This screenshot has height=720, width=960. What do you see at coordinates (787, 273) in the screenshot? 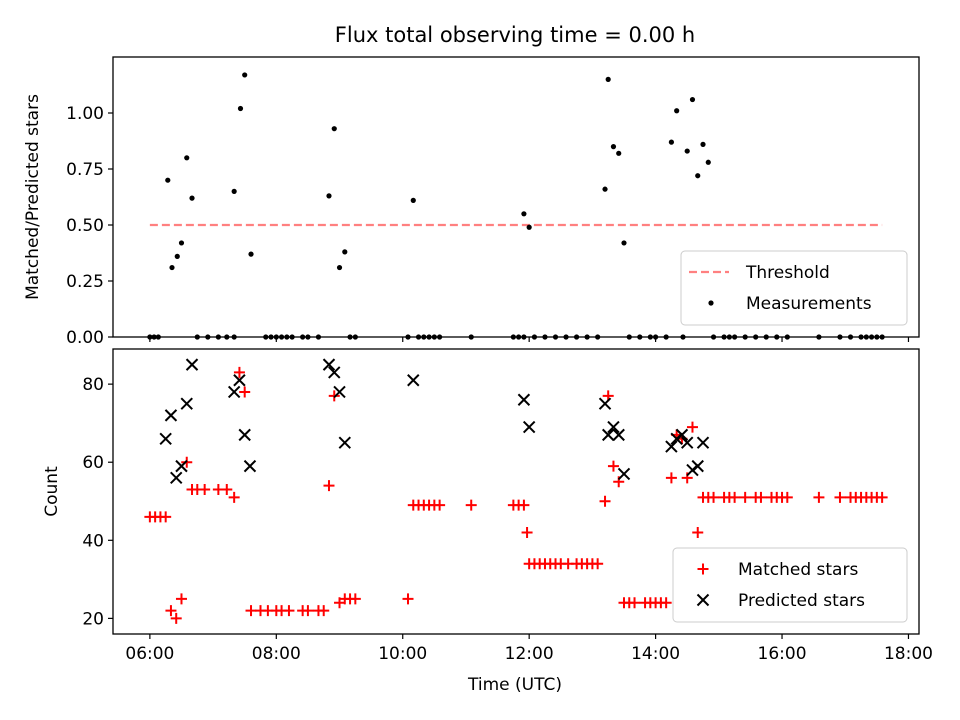
I see `legend-label: Threshold` at bounding box center [787, 273].